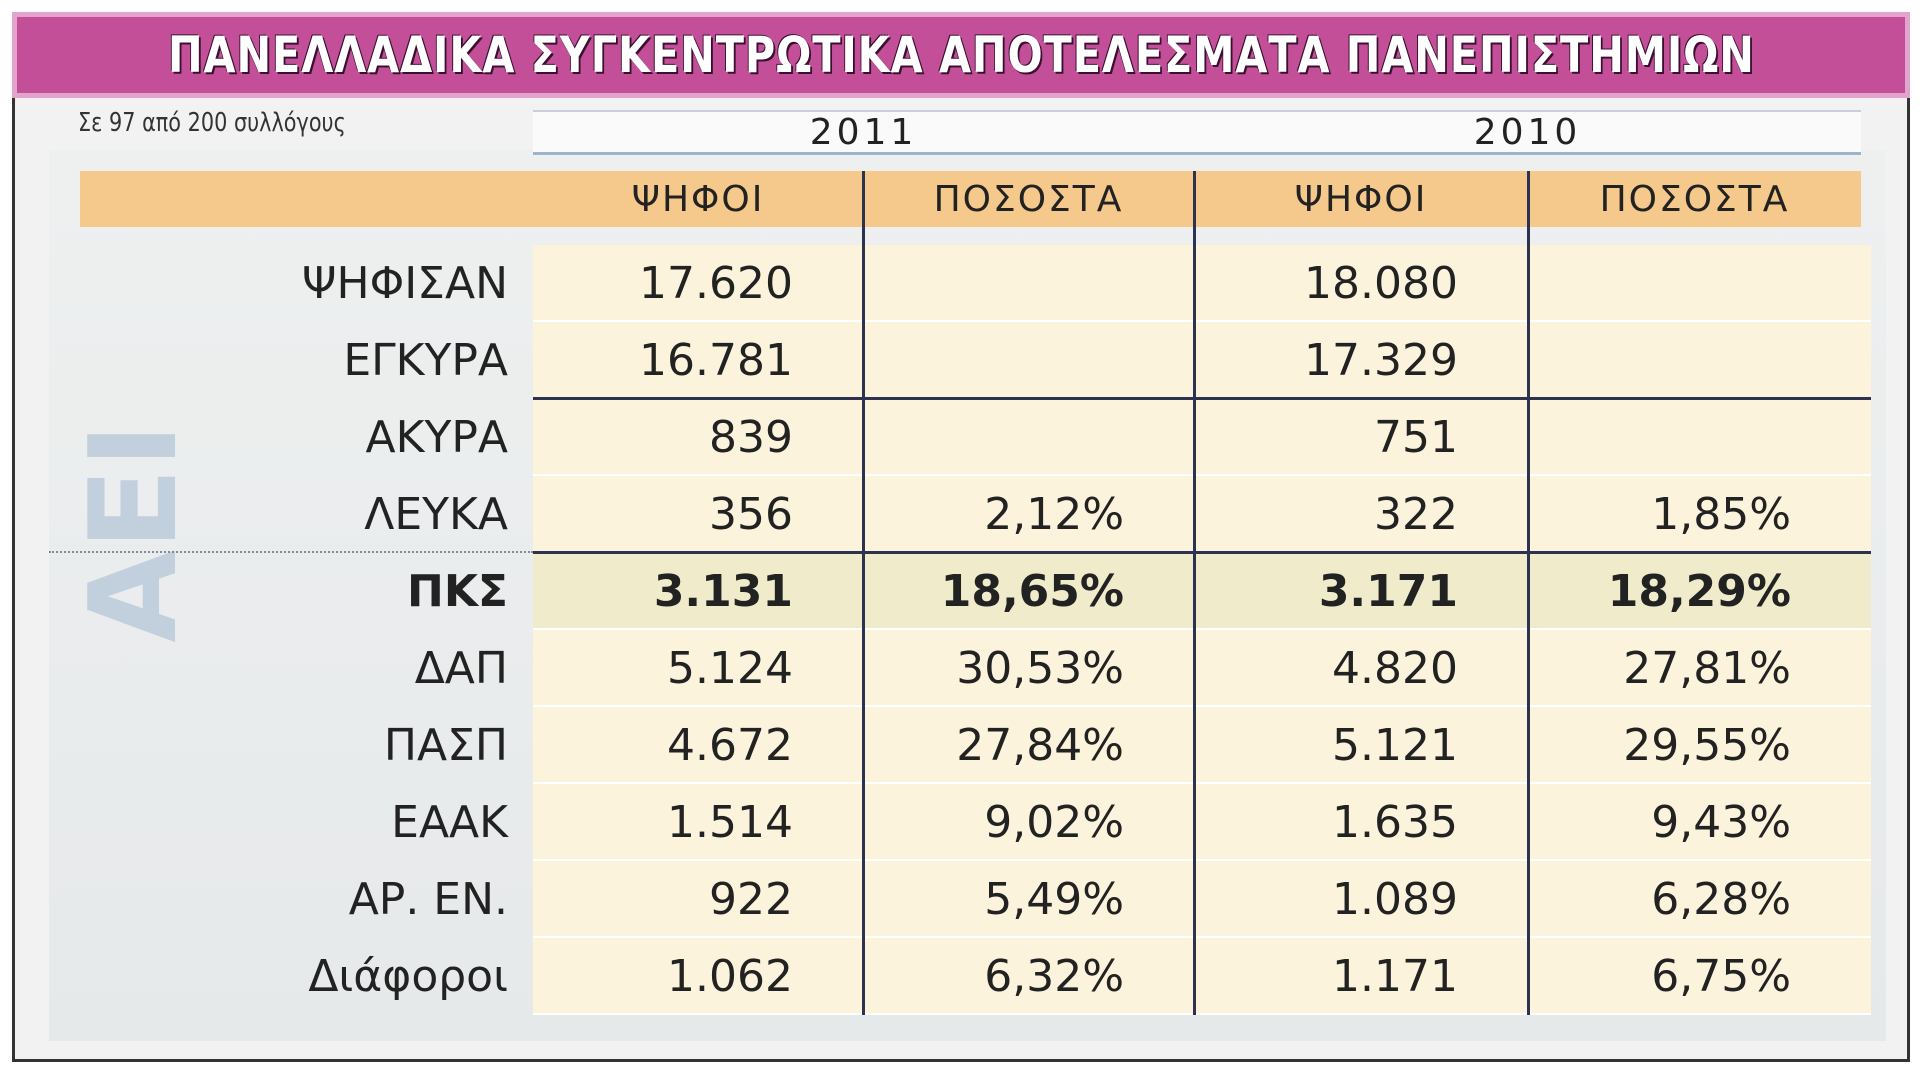 Image resolution: width=1920 pixels, height=1075 pixels. What do you see at coordinates (1381, 360) in the screenshot?
I see `cell: 17.329` at bounding box center [1381, 360].